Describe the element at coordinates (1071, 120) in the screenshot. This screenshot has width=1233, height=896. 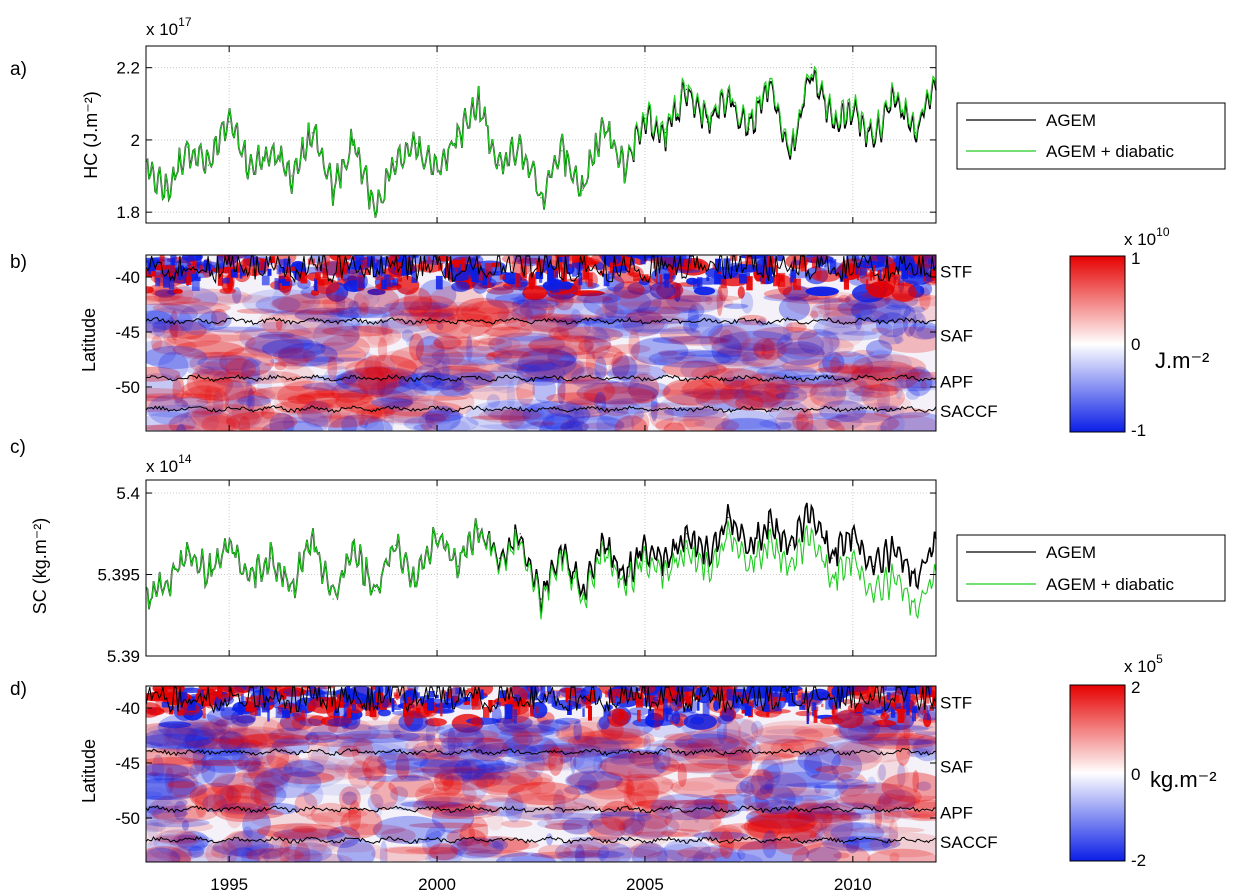
I see `legend-agem-label: AGEM` at that location.